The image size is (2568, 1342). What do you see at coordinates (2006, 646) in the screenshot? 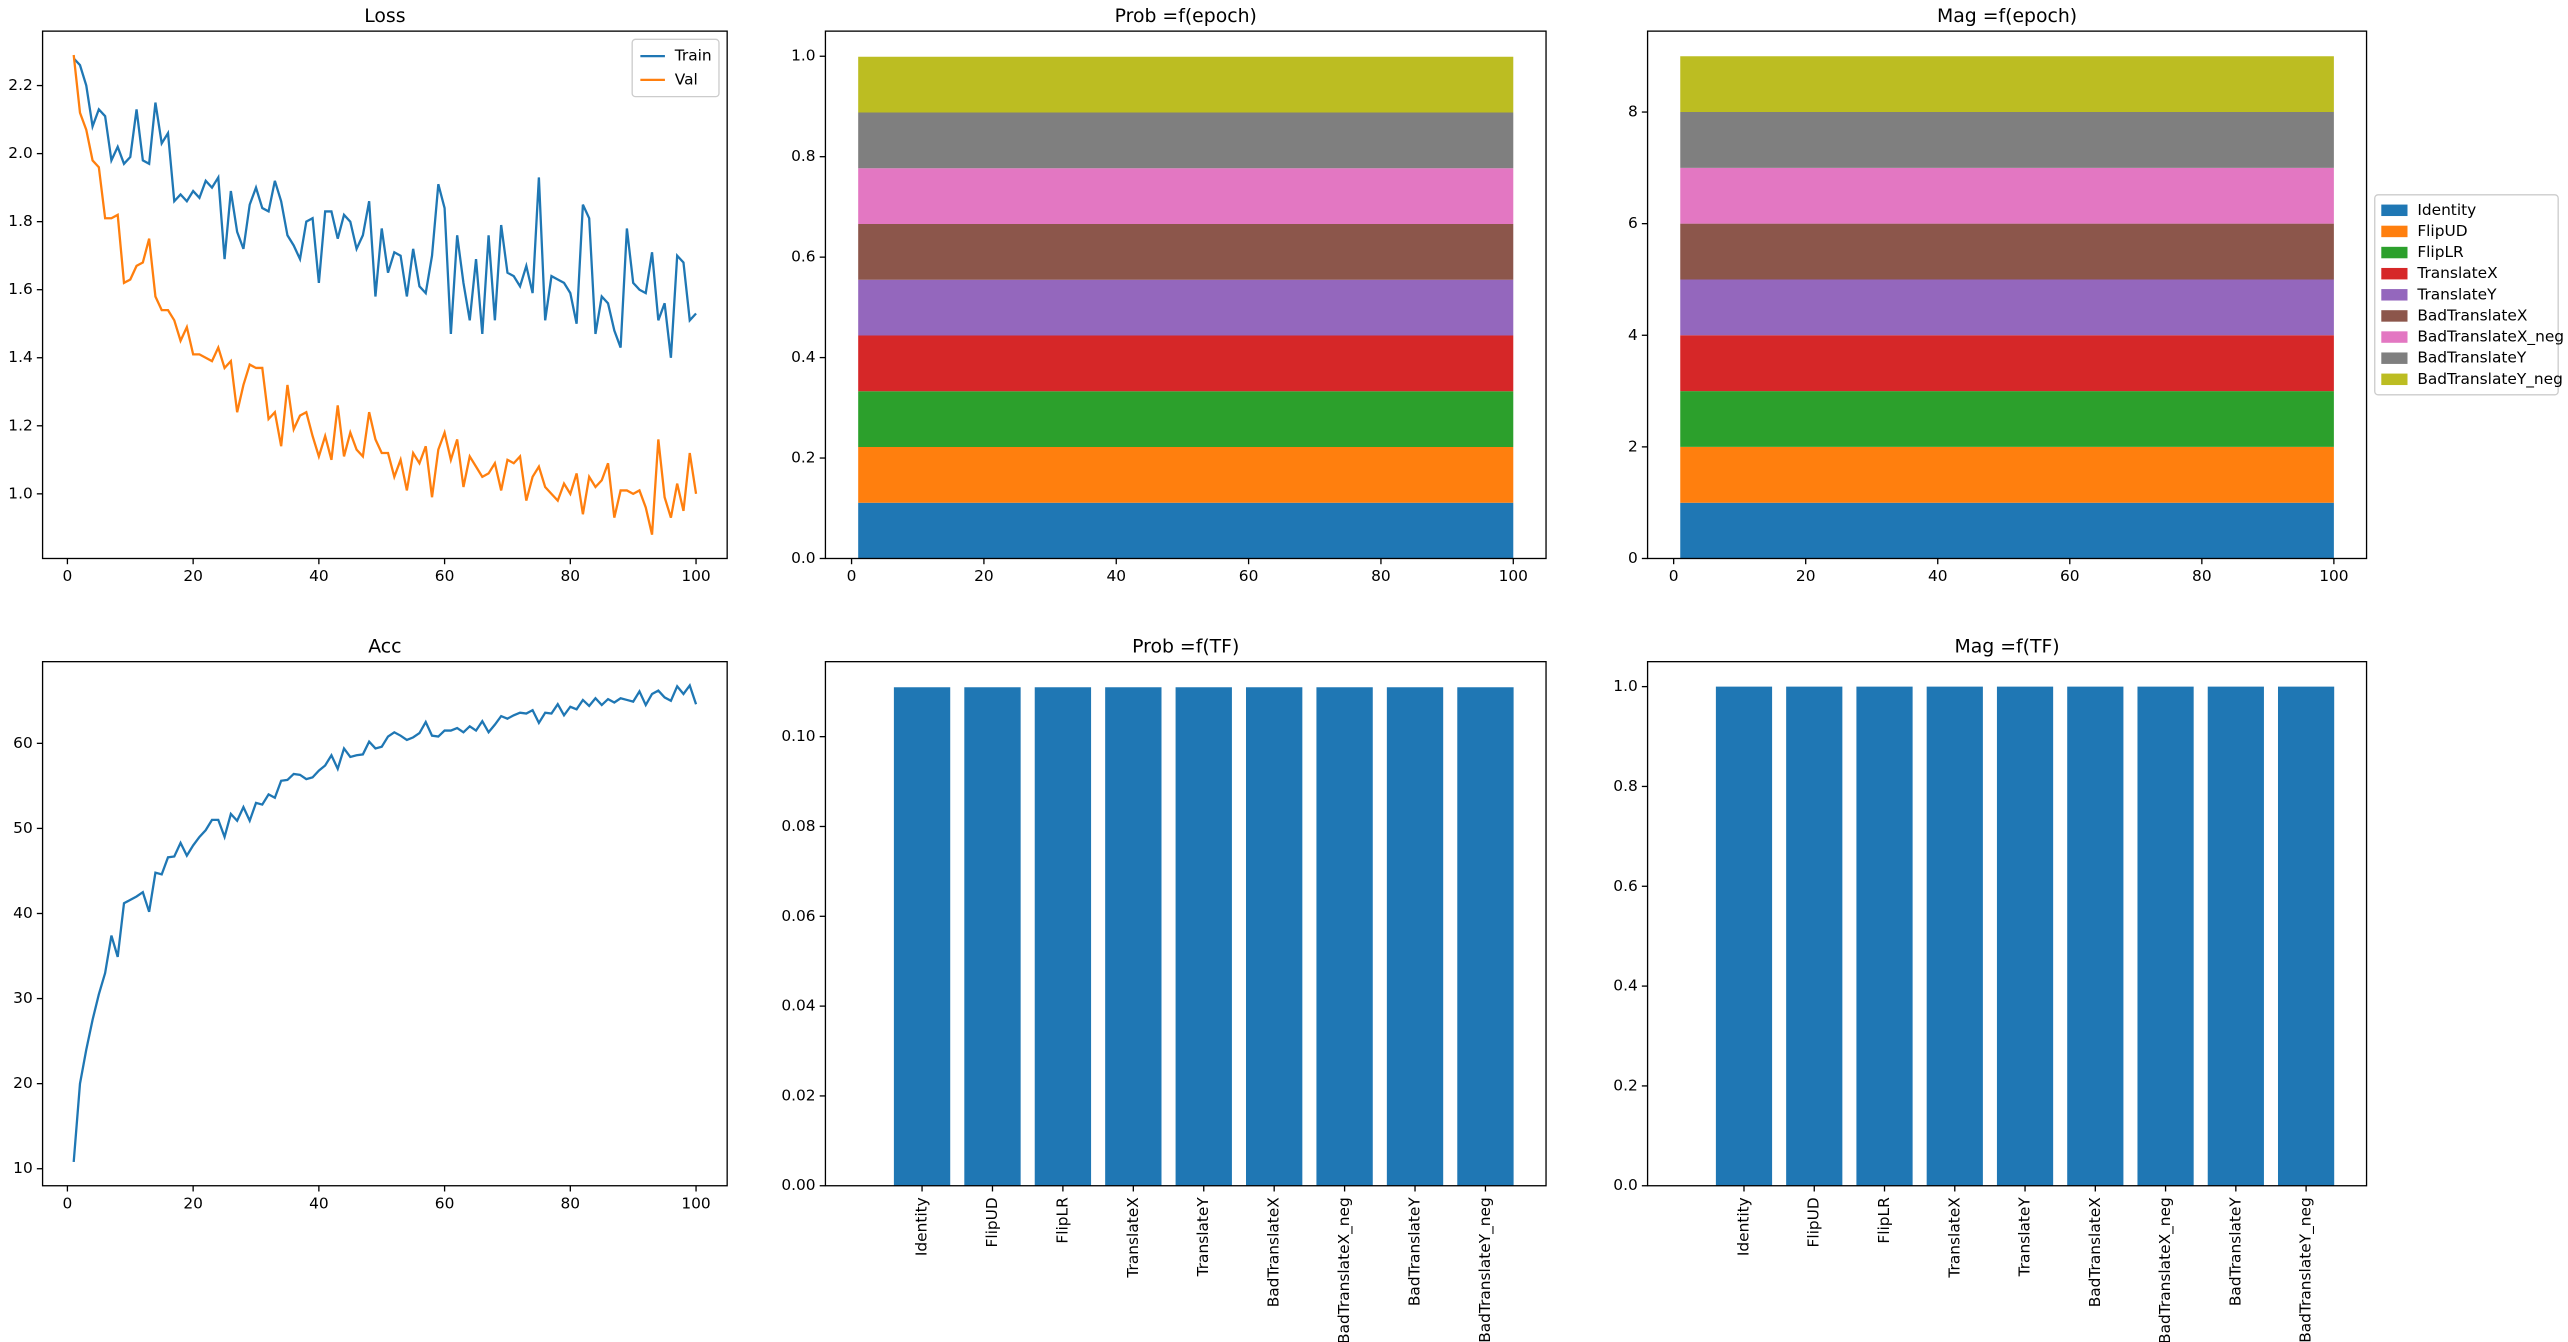
I see `chart-title: Mag =f(TF)` at bounding box center [2006, 646].